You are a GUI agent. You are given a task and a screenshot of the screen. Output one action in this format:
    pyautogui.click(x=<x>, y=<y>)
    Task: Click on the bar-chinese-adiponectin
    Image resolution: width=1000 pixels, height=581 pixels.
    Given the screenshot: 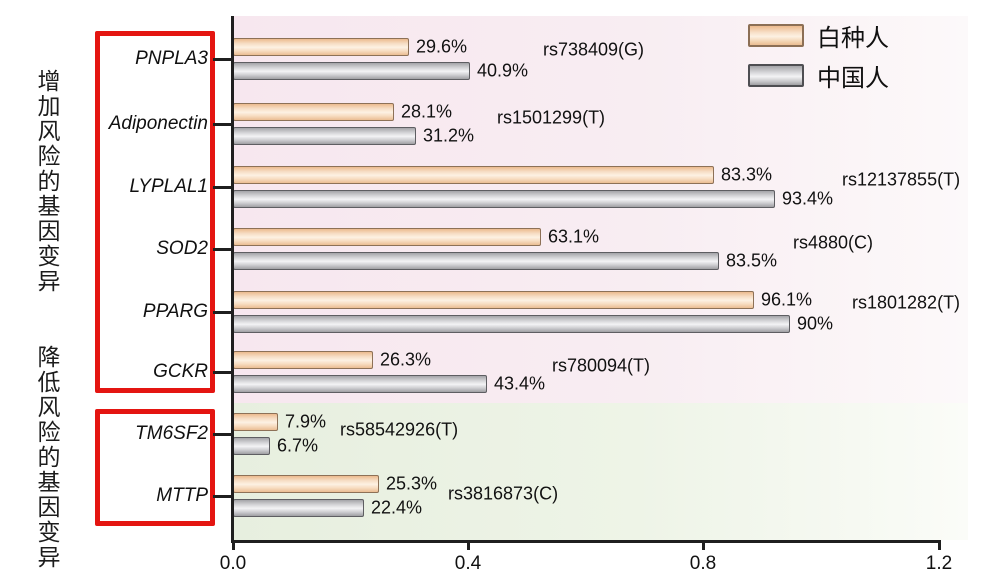 What is the action you would take?
    pyautogui.click(x=324, y=136)
    